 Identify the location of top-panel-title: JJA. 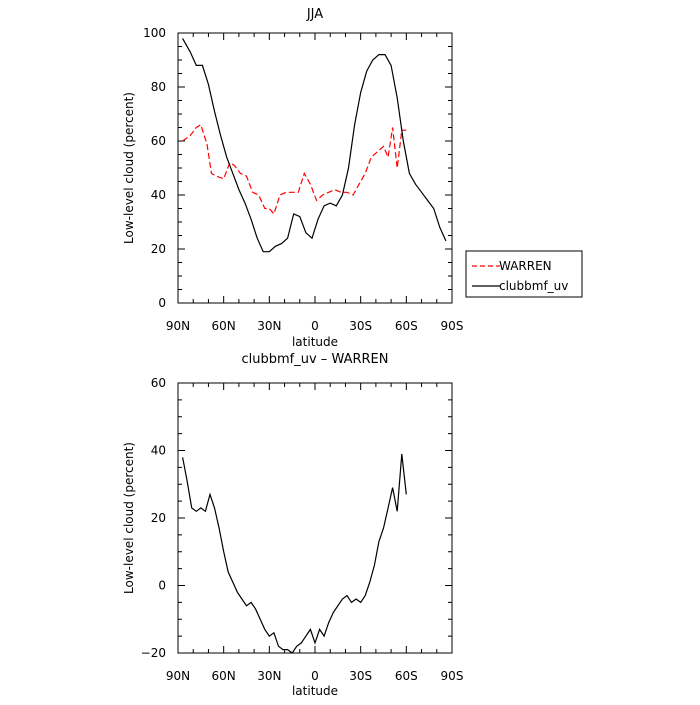
(314, 14).